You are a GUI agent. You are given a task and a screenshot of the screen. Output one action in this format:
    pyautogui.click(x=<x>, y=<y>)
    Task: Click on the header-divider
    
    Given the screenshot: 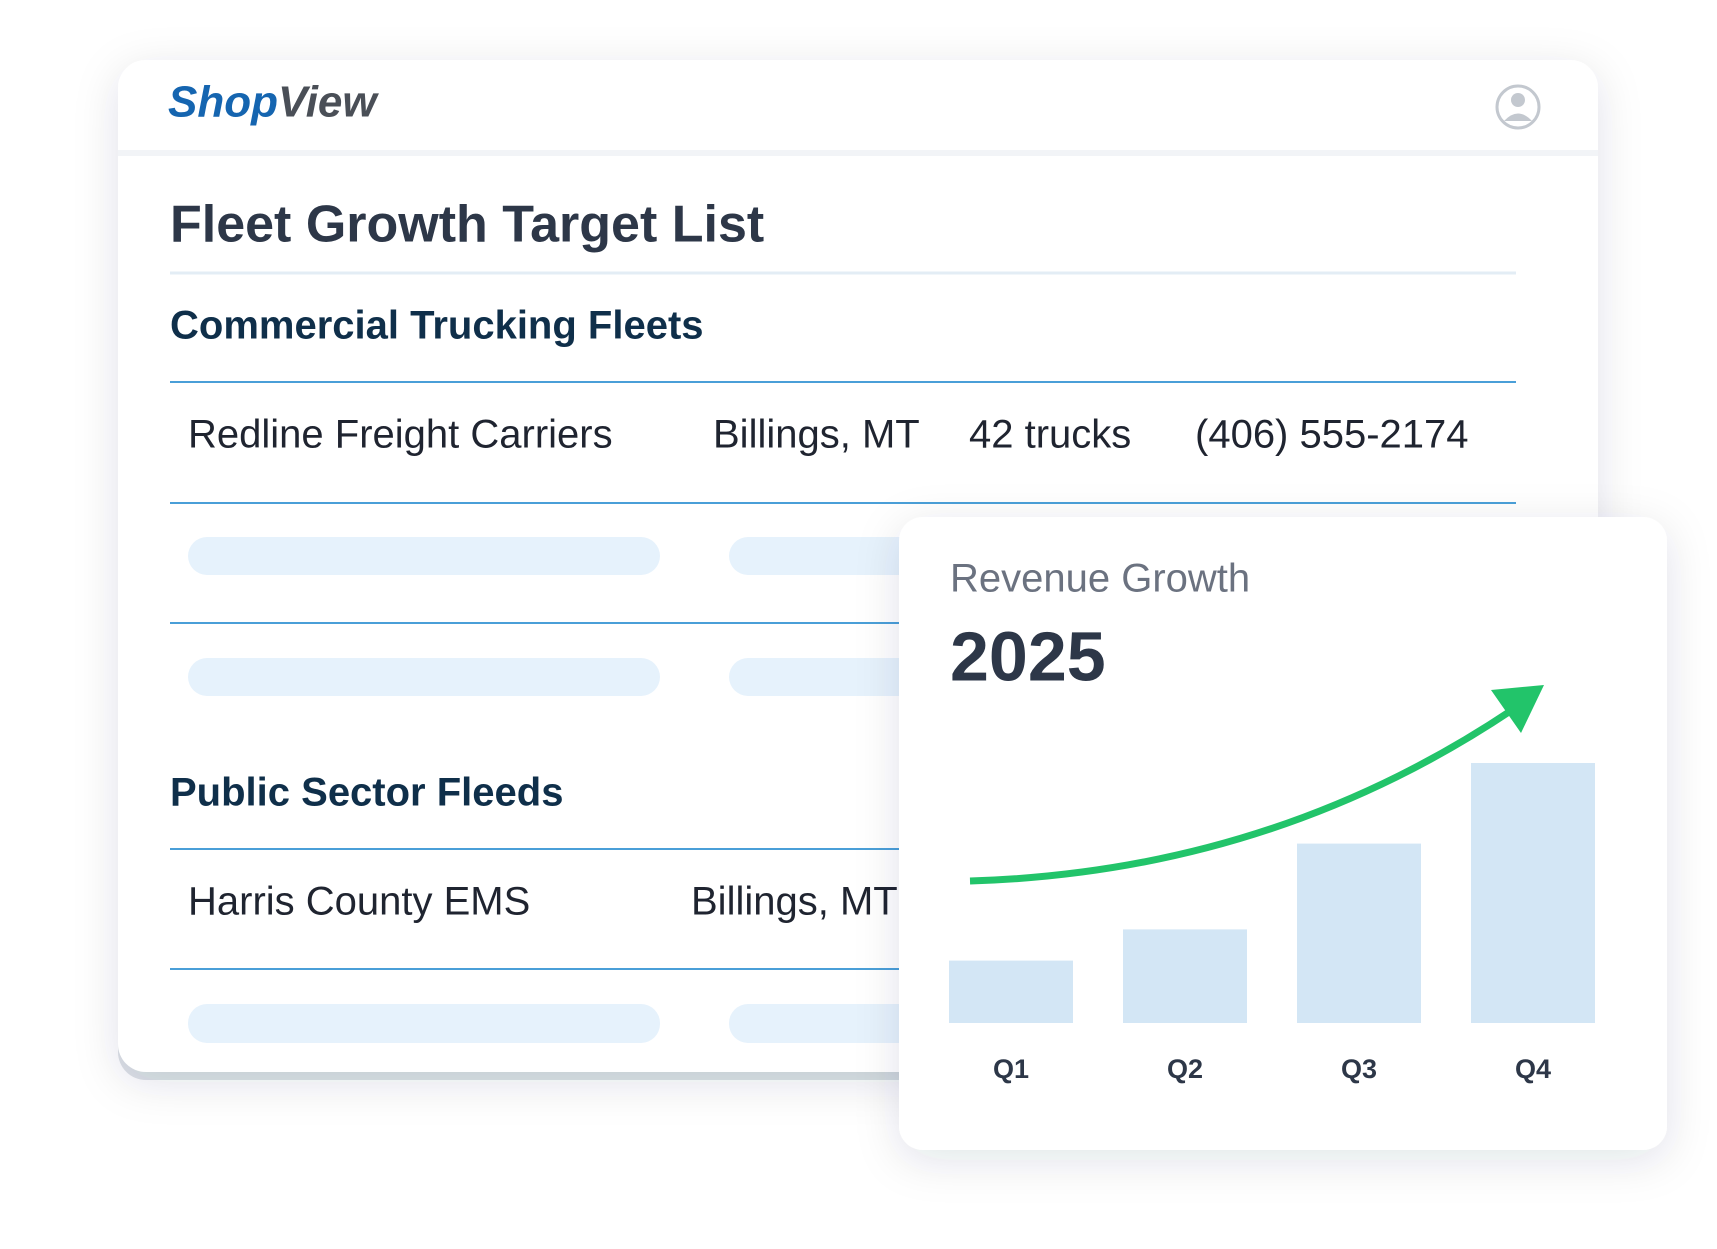 What is the action you would take?
    pyautogui.click(x=858, y=153)
    